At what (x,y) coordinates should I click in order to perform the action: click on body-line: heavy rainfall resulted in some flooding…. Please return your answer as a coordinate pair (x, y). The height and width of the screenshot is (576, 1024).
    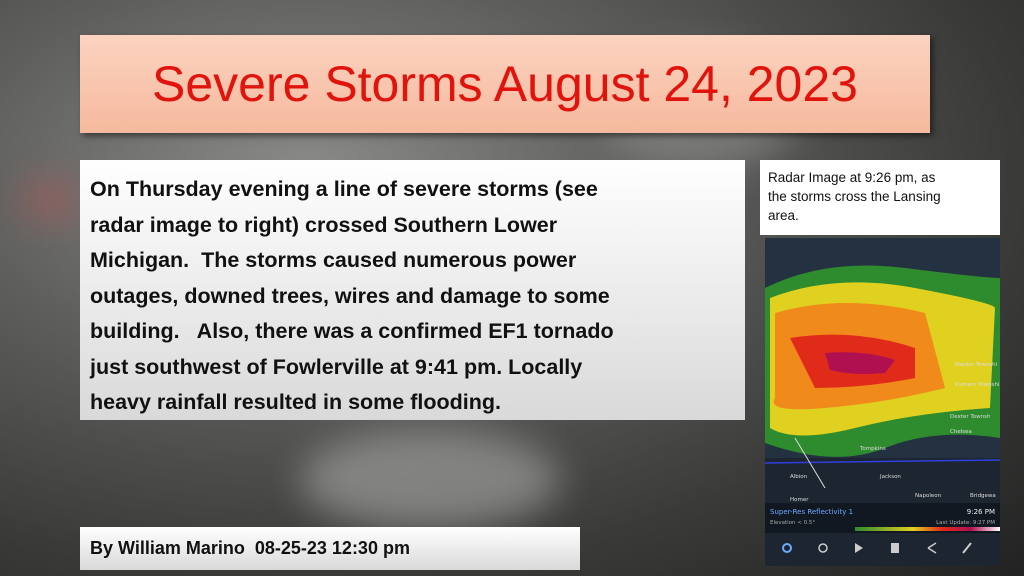
    Looking at the image, I should click on (295, 402).